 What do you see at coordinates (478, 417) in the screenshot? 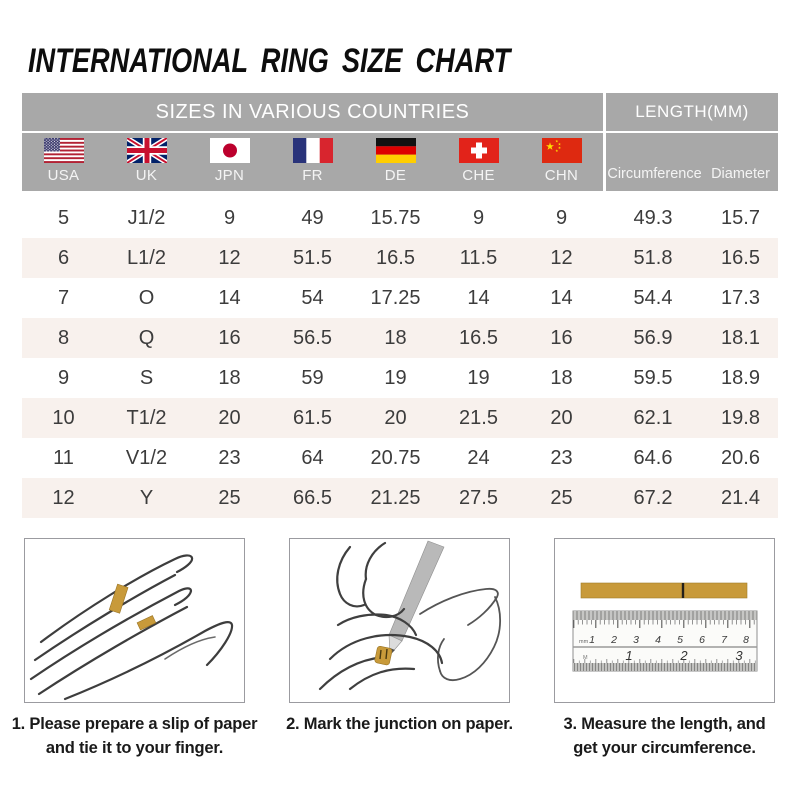
I see `table-cell: 21.5` at bounding box center [478, 417].